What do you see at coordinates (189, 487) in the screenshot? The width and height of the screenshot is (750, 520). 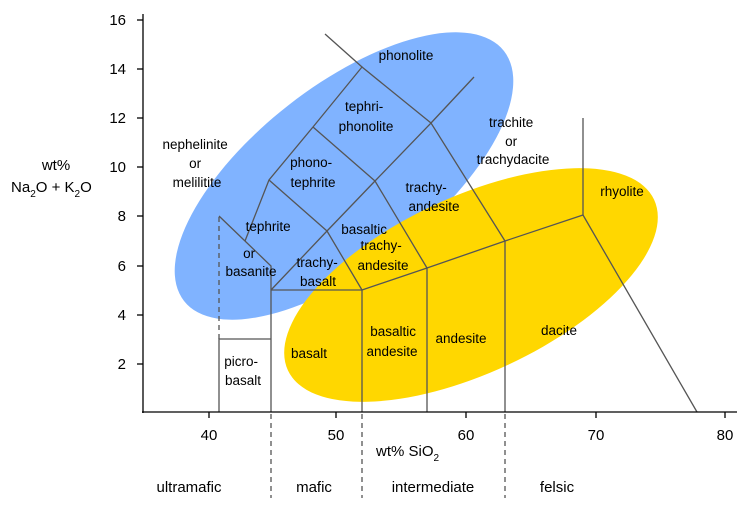 I see `class-label-ultramafic: ultramafic` at bounding box center [189, 487].